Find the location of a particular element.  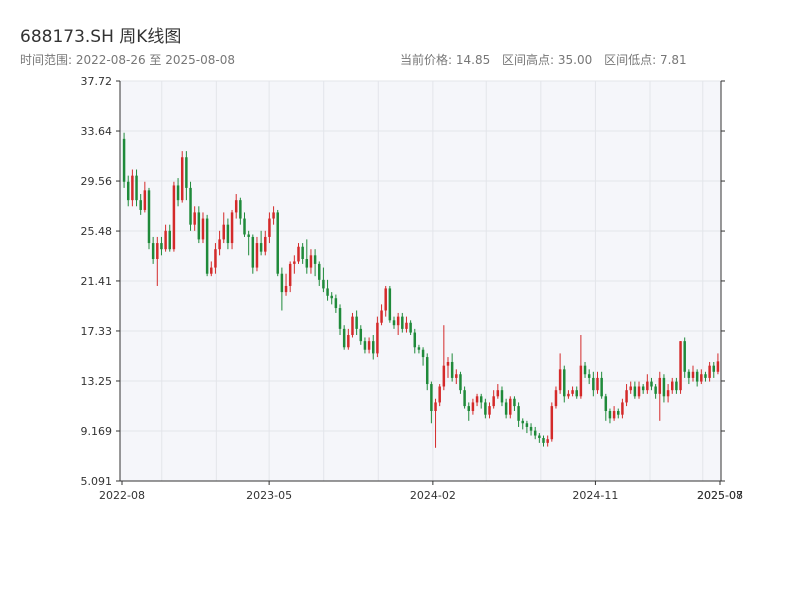

x-tick-label: 2024-02 is located at coordinates (433, 495).